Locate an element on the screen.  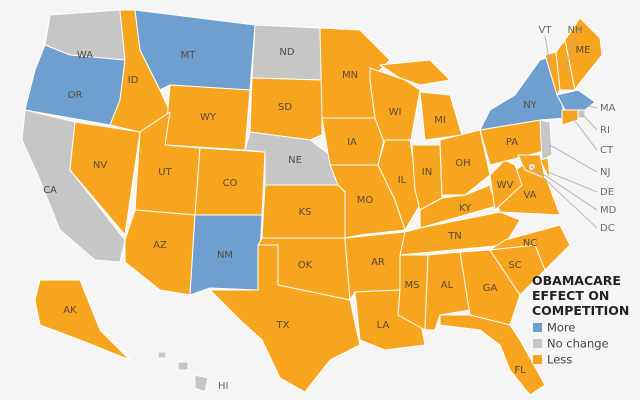
state-me is located at coordinates (583, 54).